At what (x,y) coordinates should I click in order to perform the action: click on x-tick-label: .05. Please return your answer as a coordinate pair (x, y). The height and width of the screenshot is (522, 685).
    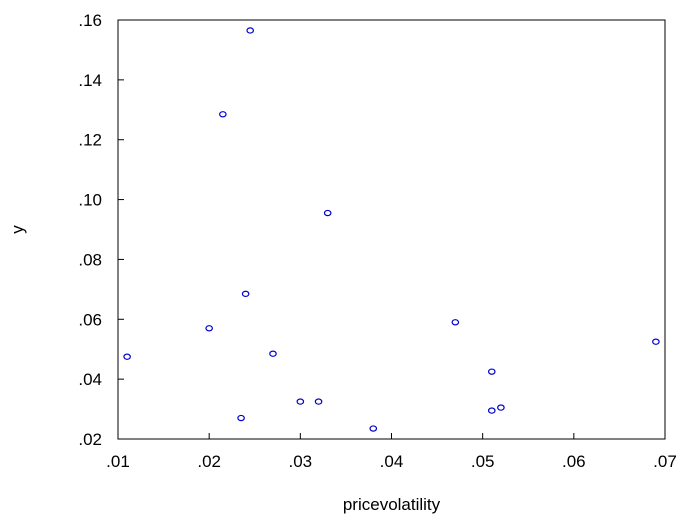
    Looking at the image, I should click on (483, 461).